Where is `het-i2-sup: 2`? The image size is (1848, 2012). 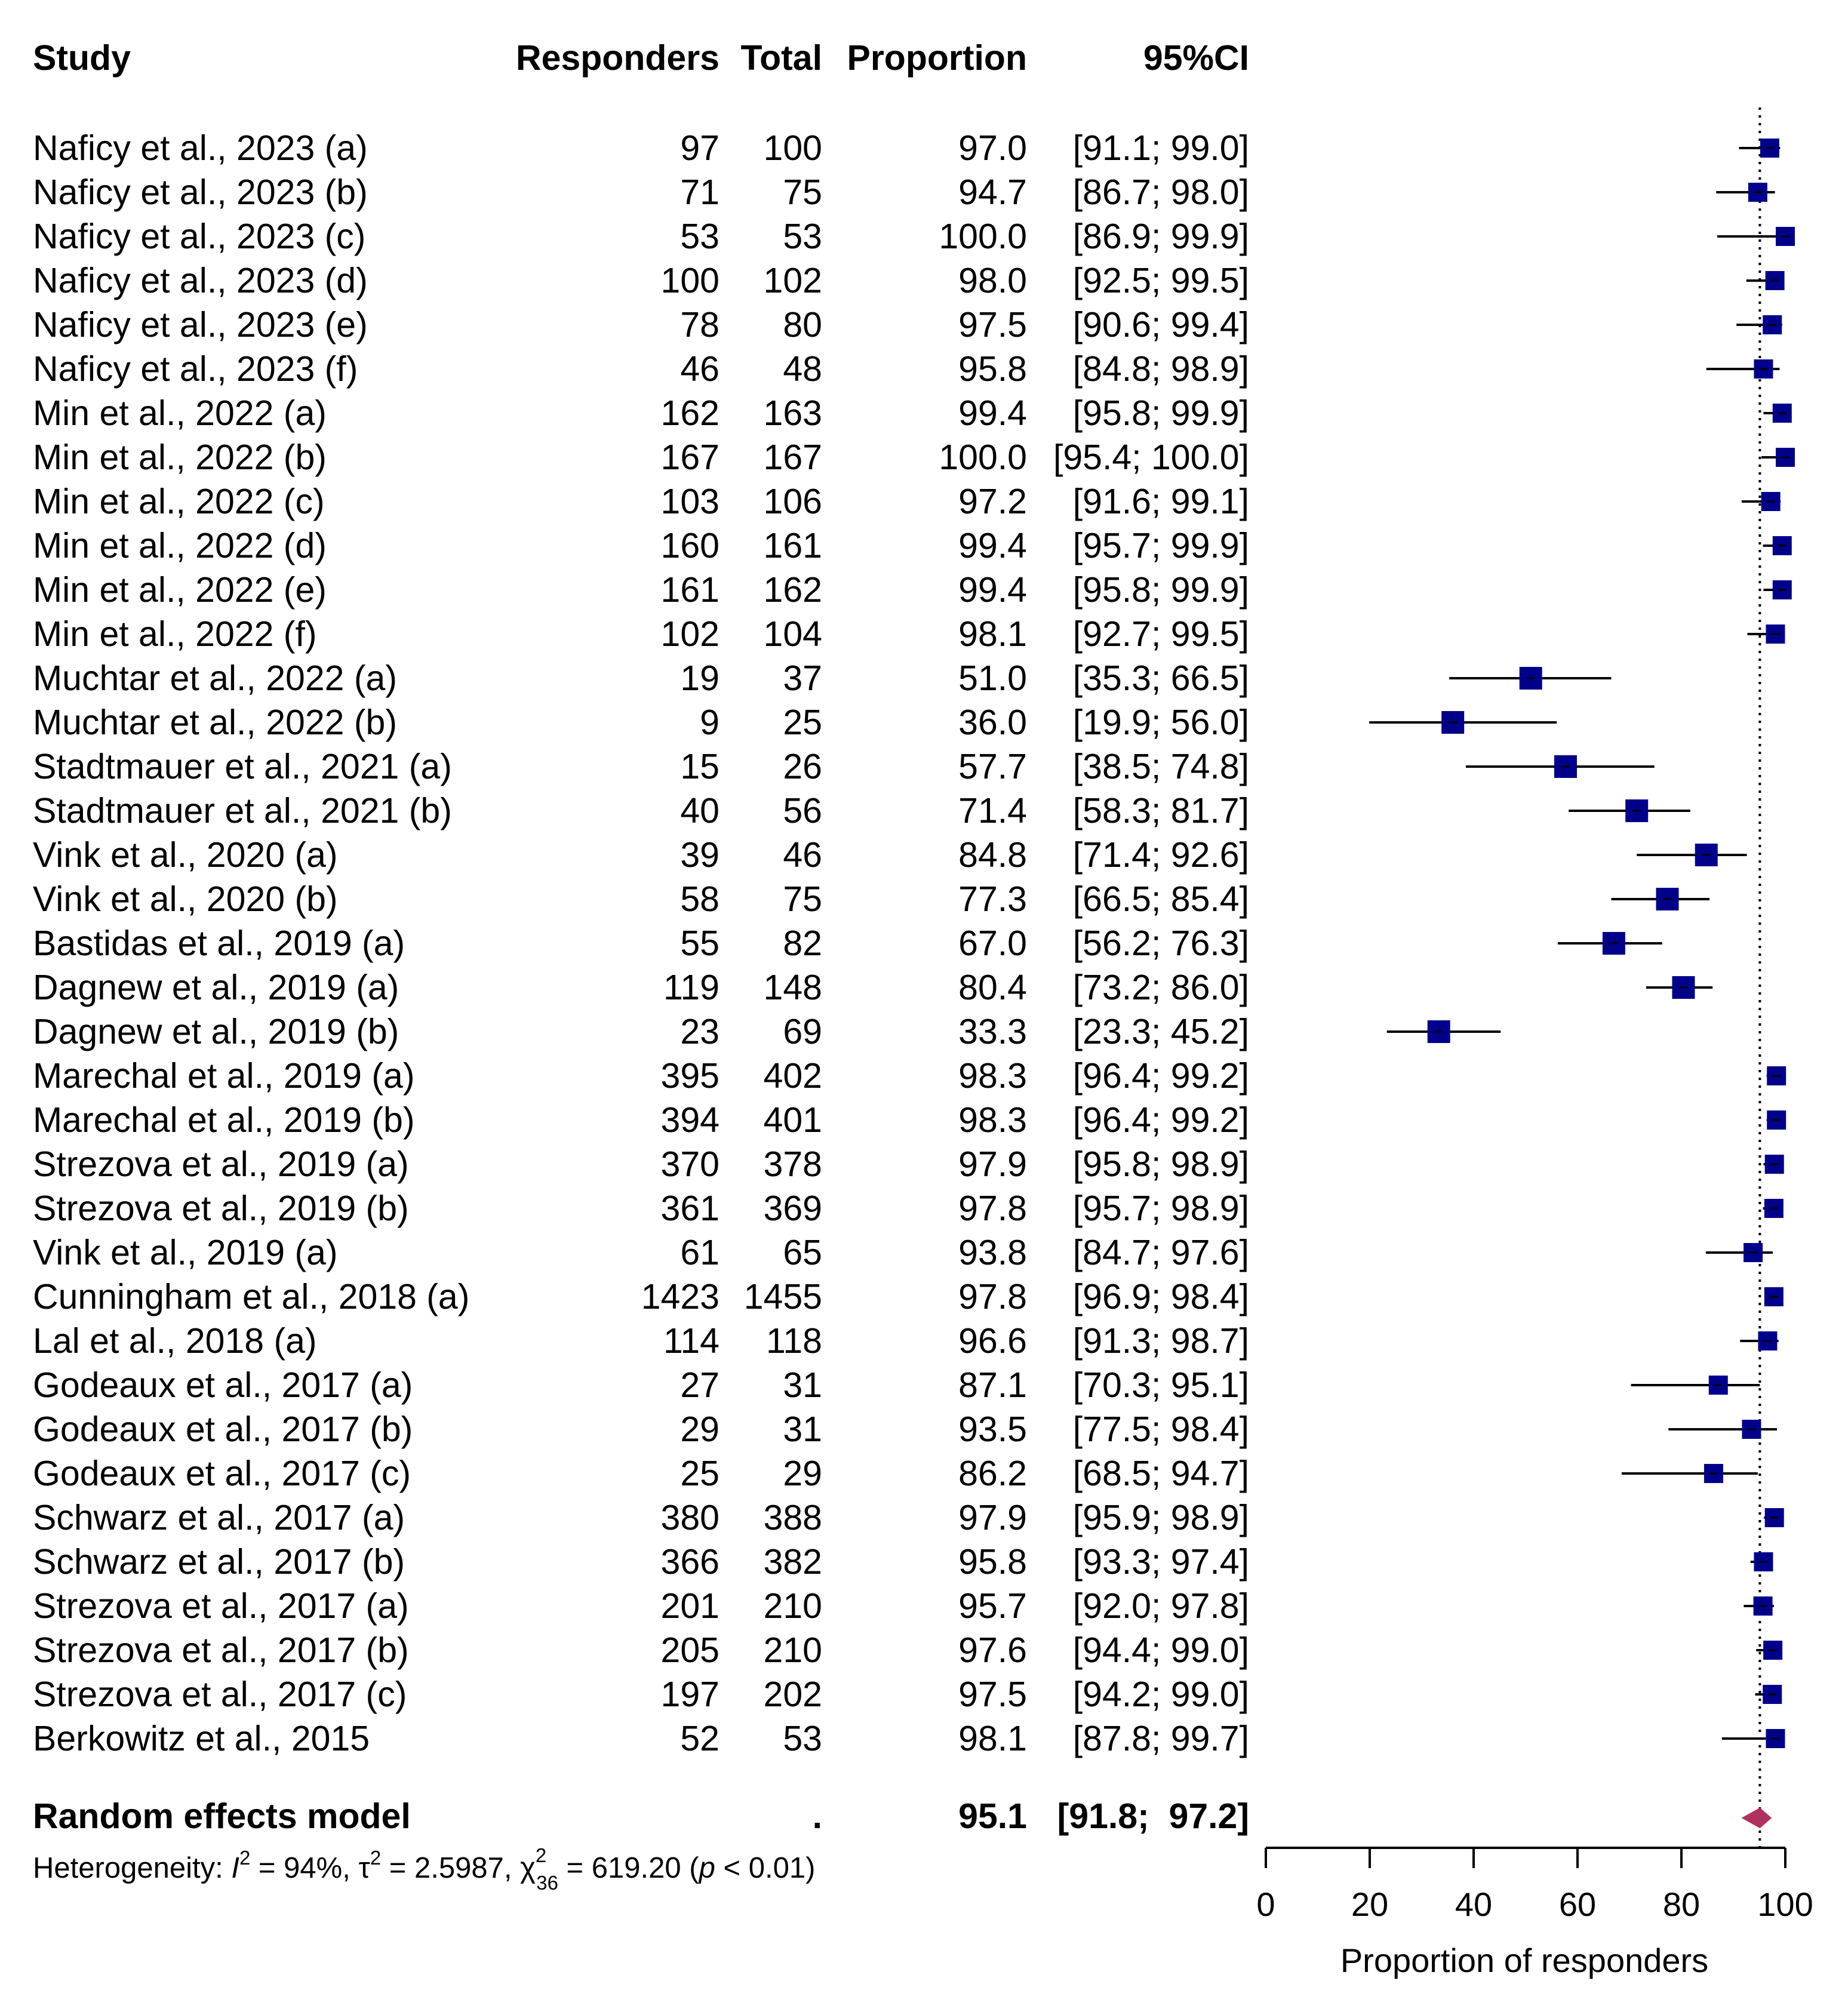 het-i2-sup: 2 is located at coordinates (244, 1858).